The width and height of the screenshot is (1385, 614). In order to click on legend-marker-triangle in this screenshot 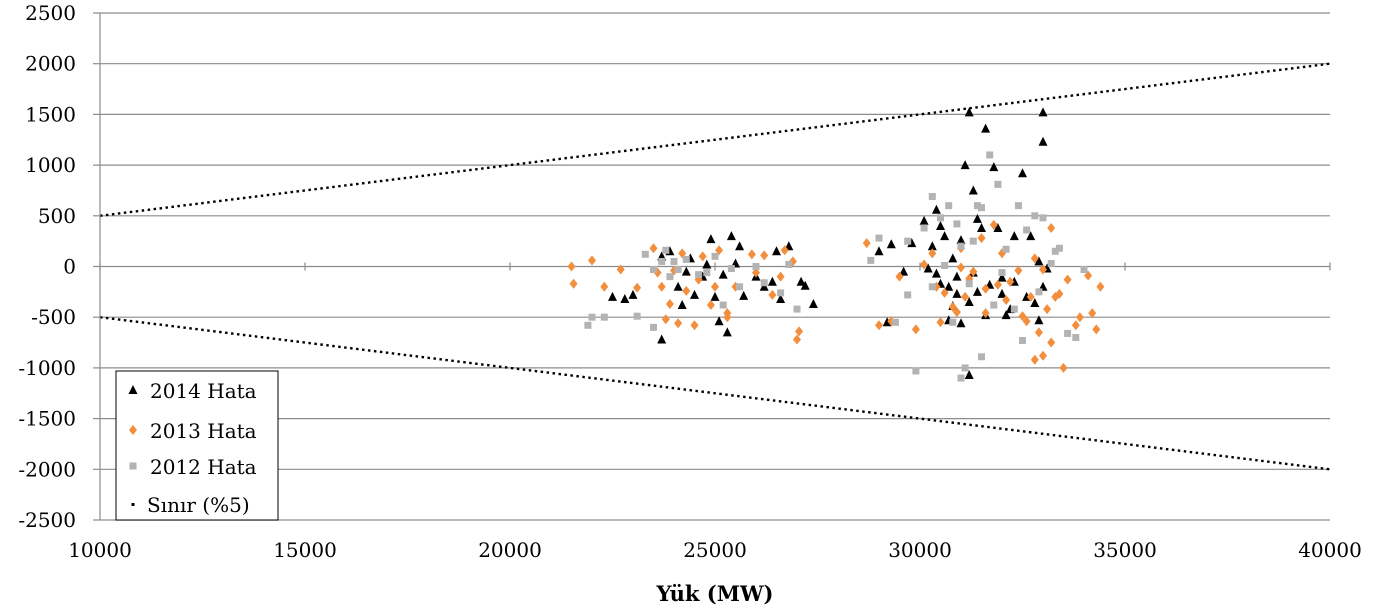, I will do `click(133, 389)`.